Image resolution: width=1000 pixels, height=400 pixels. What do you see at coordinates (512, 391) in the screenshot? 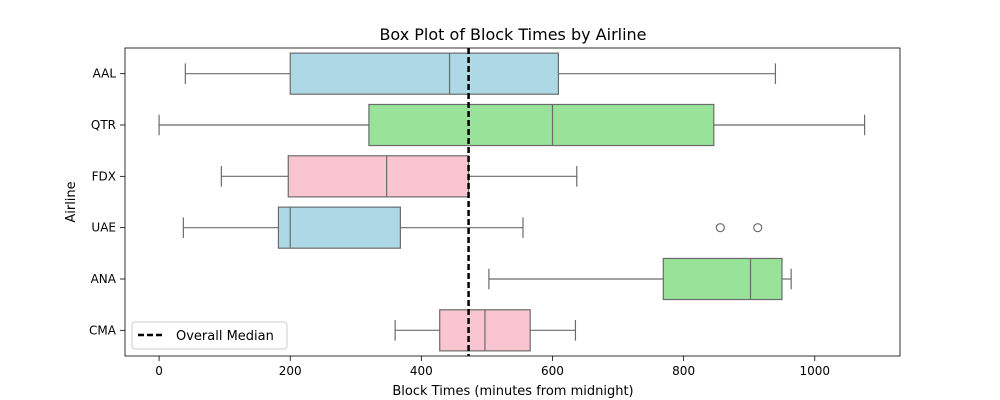
I see `x-axis-label: Block Times (minutes from midnight)` at bounding box center [512, 391].